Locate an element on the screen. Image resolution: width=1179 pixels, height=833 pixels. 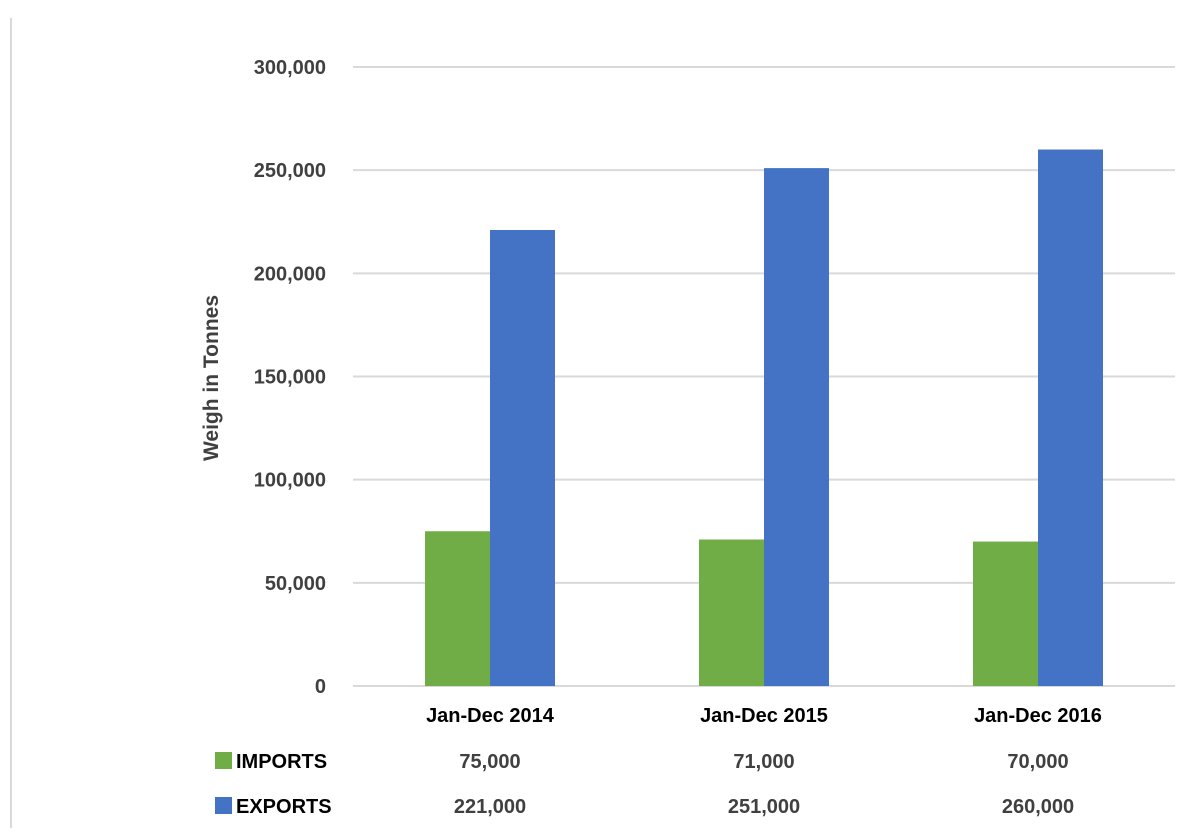
legend-swatch-imports is located at coordinates (223, 760).